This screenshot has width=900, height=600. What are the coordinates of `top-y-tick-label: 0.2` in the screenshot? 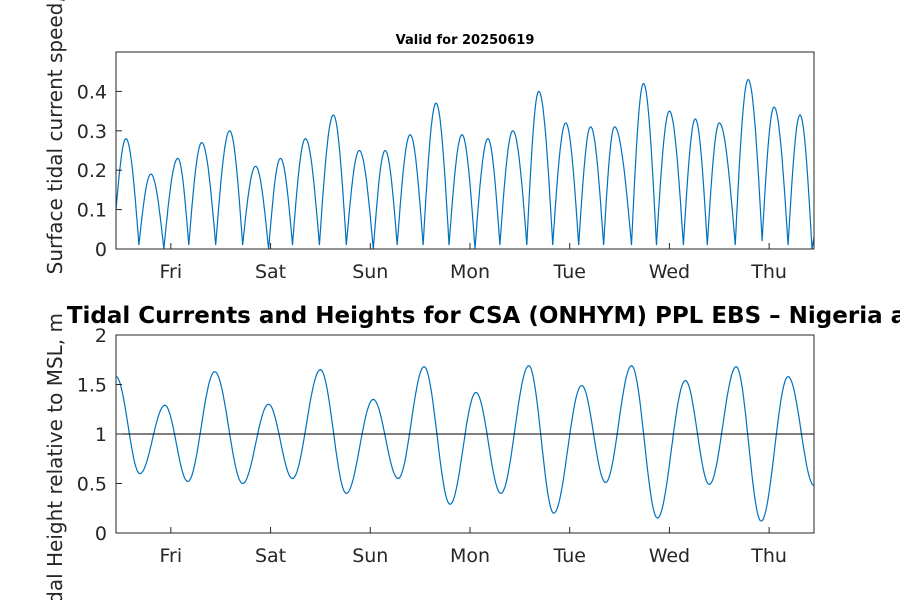 It's located at (92, 171).